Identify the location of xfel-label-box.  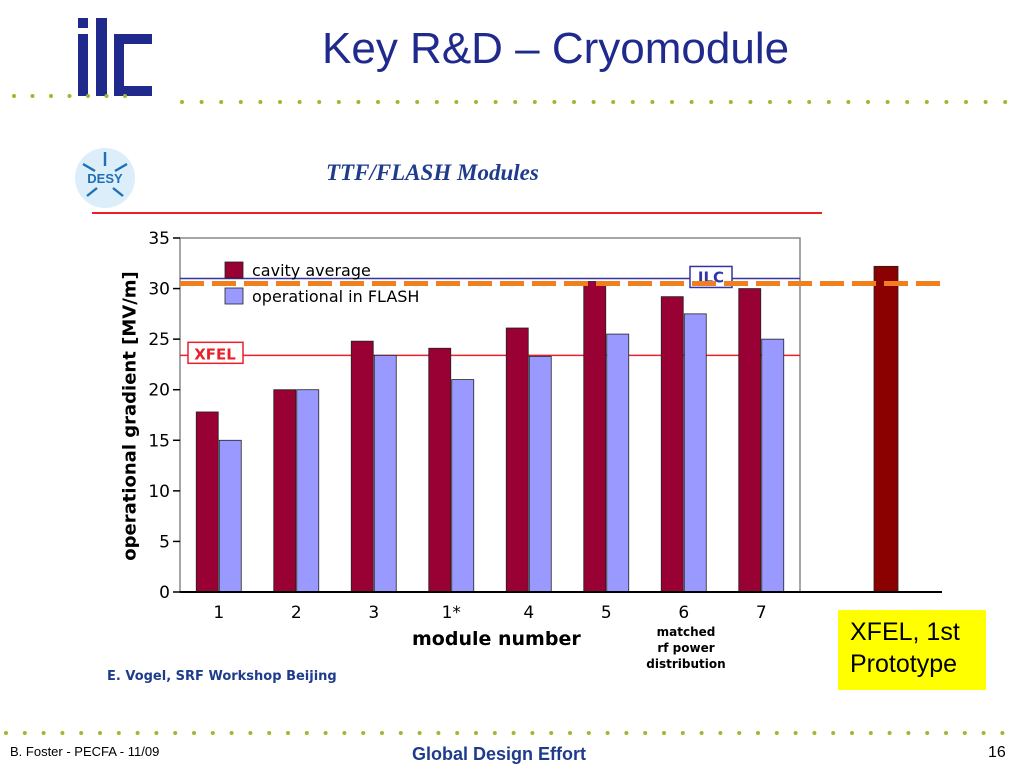
(215, 353).